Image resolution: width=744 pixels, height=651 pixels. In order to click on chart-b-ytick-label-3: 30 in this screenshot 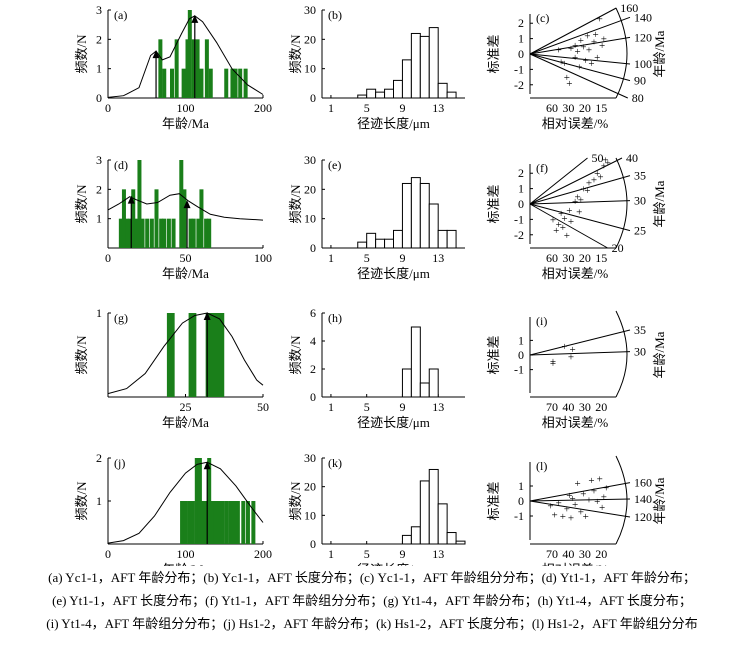, I will do `click(310, 10)`.